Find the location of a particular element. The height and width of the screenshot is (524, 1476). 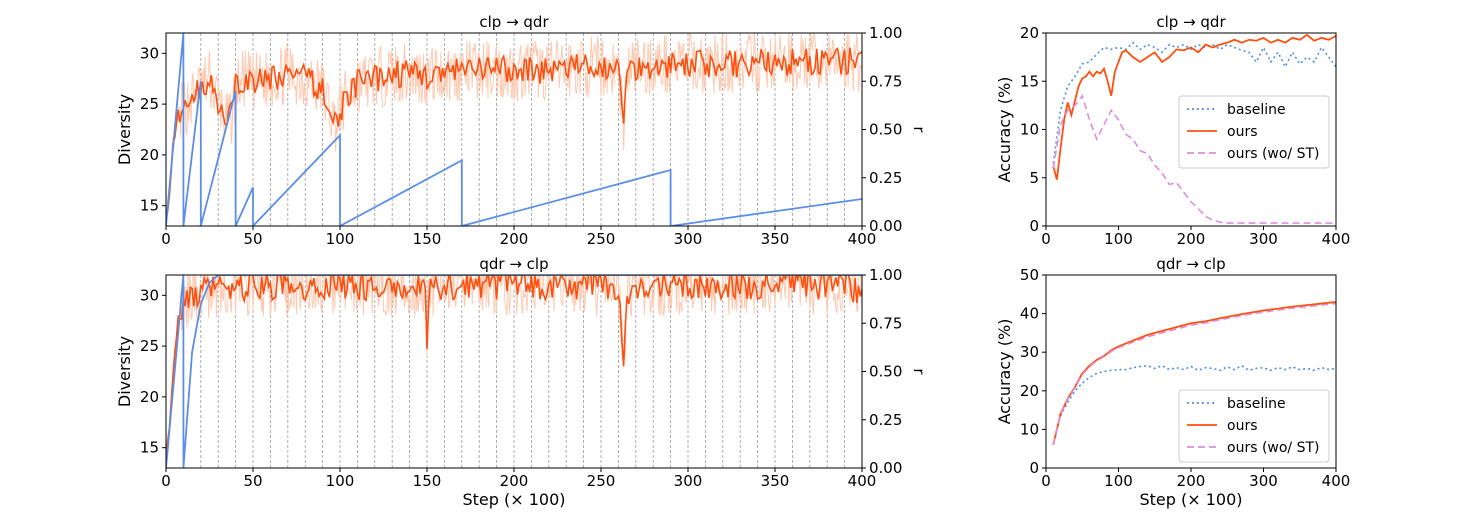

y-tick-label: 40 is located at coordinates (1029, 314).